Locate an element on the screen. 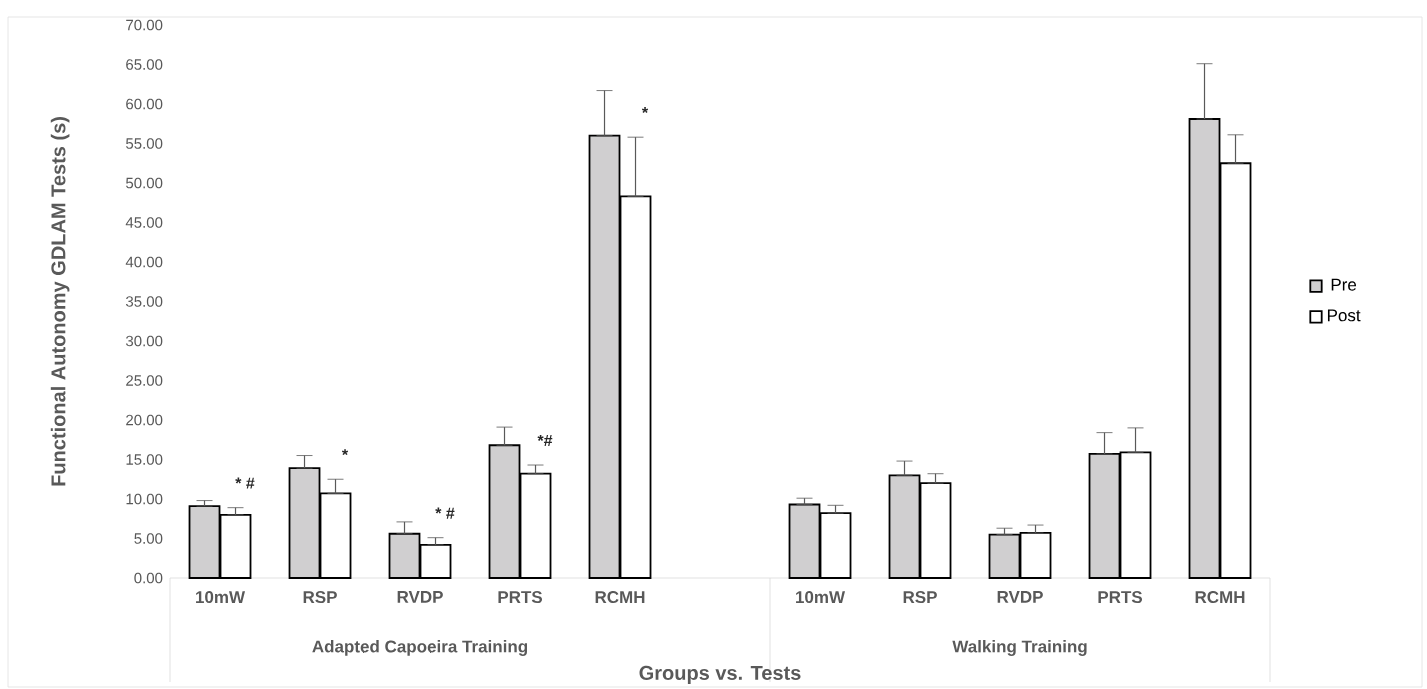  y-tick-label: 35.00 is located at coordinates (144, 301).